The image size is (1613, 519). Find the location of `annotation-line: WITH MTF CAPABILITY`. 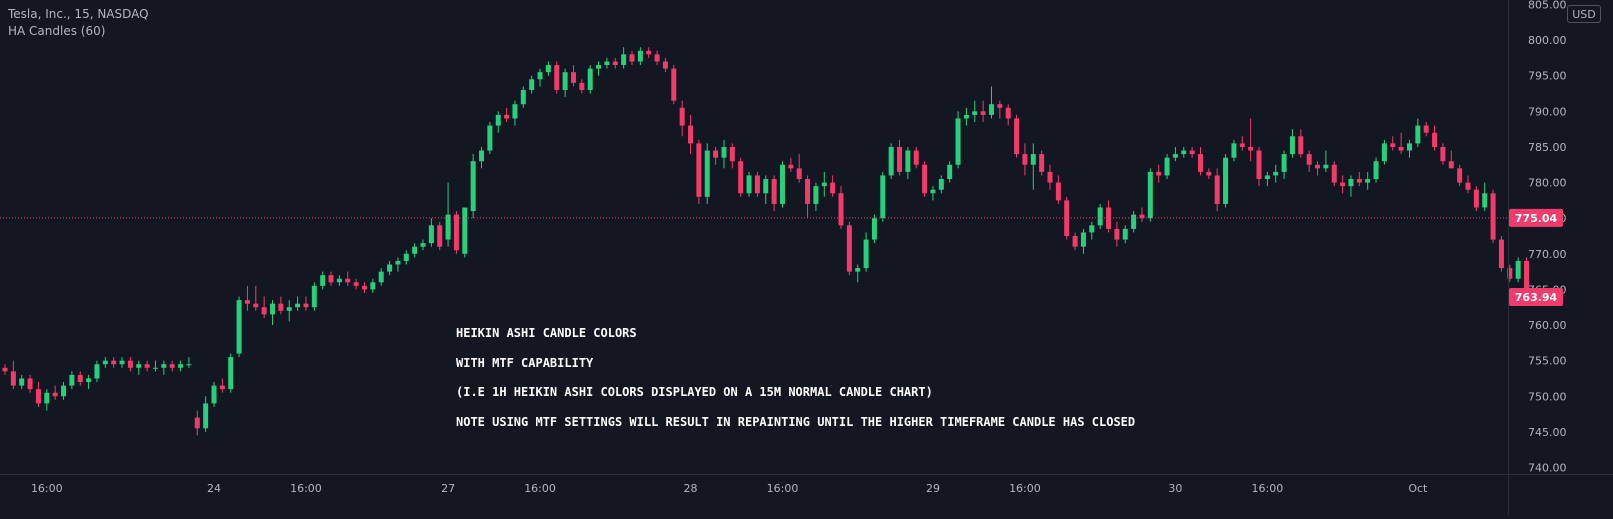

annotation-line: WITH MTF CAPABILITY is located at coordinates (525, 362).